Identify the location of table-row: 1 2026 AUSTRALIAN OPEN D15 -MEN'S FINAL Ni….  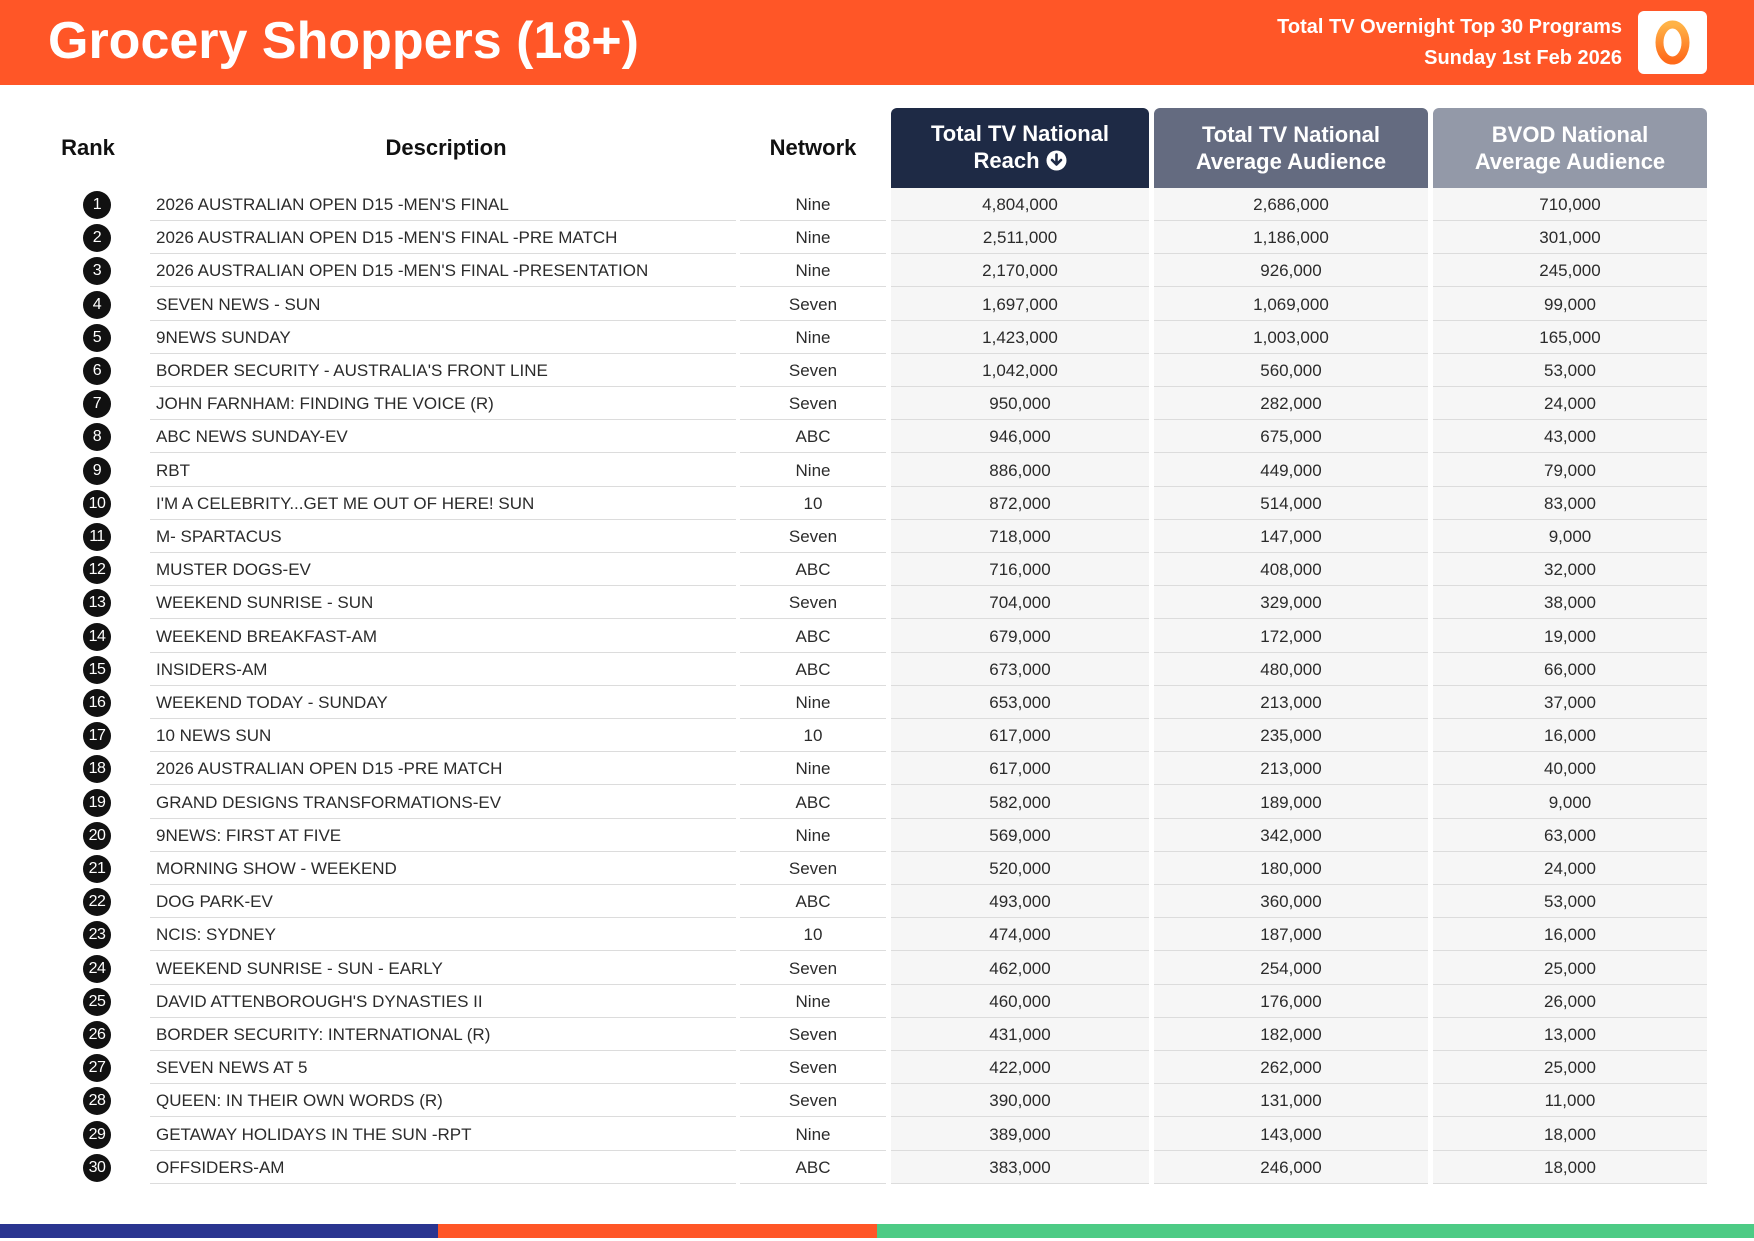
(877, 204).